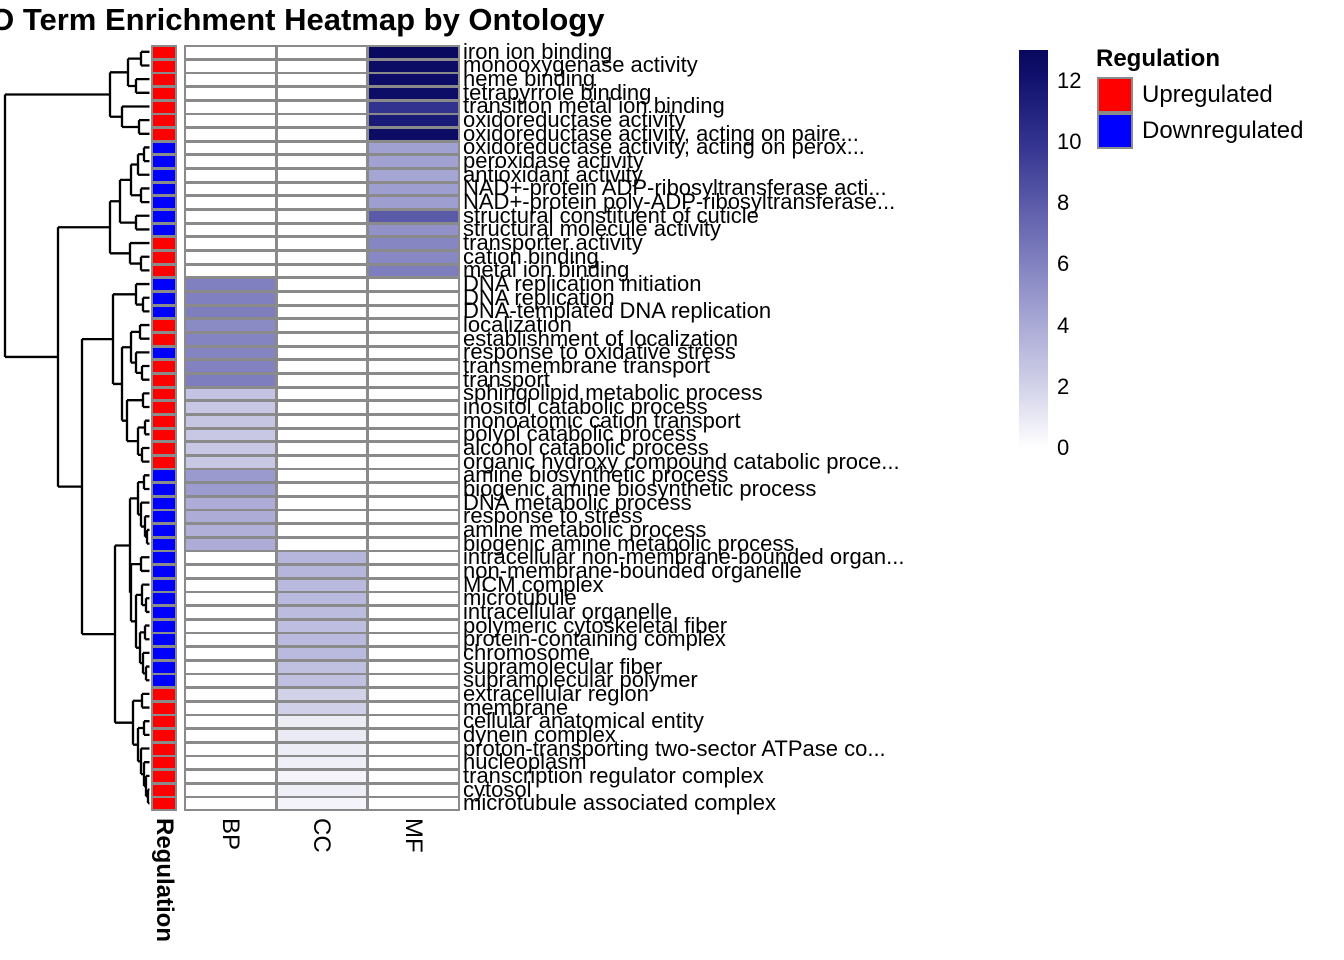  Describe the element at coordinates (230, 834) in the screenshot. I see `column-label-bp: BP` at that location.